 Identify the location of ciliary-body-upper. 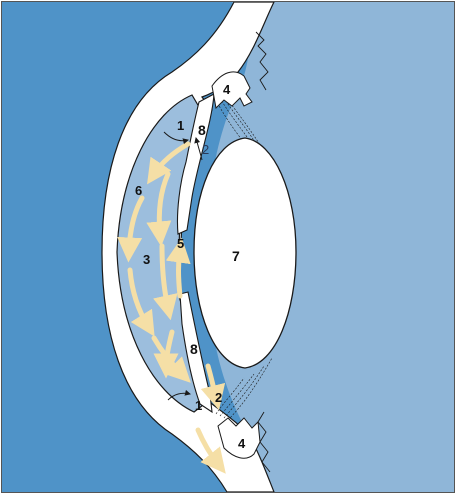
(232, 90).